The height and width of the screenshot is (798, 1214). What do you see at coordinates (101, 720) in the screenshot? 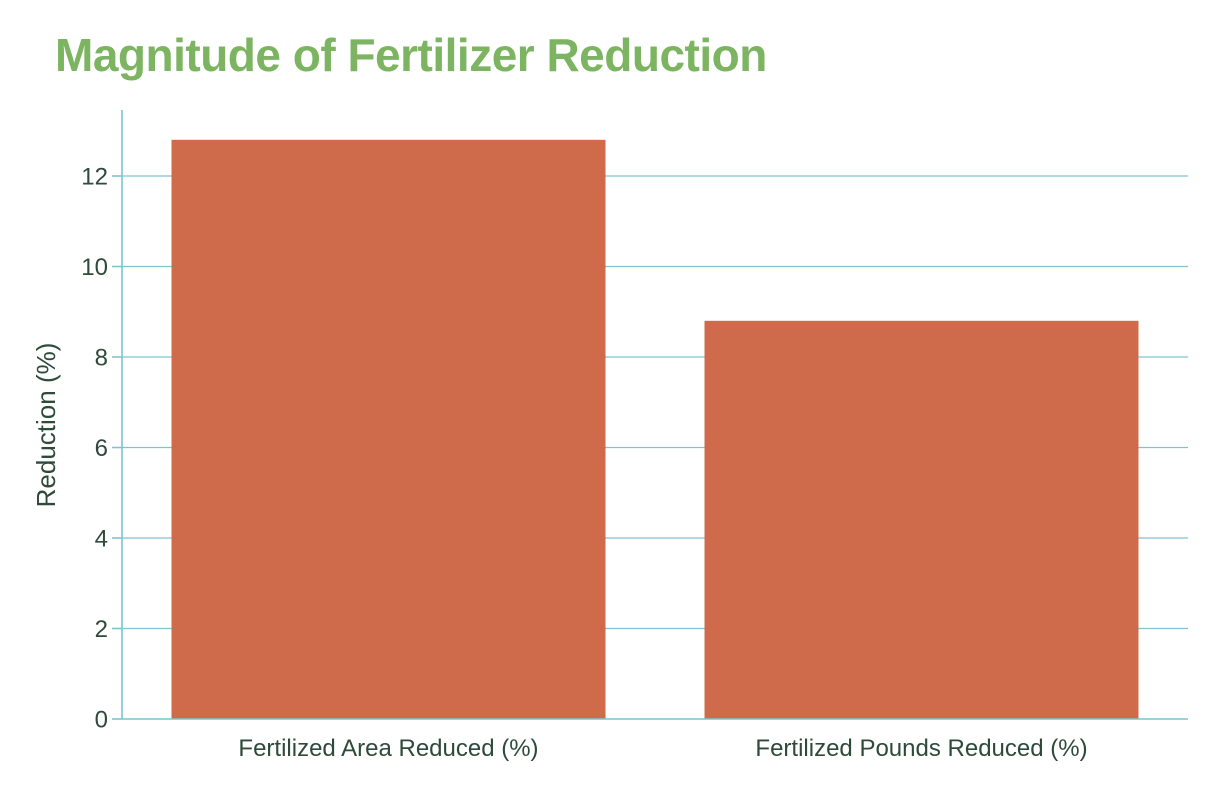
I see `y-tick-label: 0` at bounding box center [101, 720].